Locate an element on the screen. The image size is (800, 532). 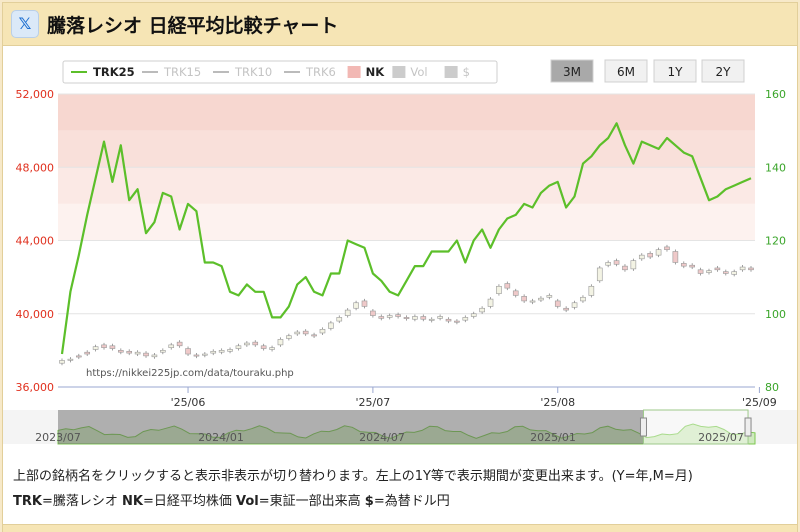
abbr-usd-desc: =為替ドル円 is located at coordinates (411, 501).